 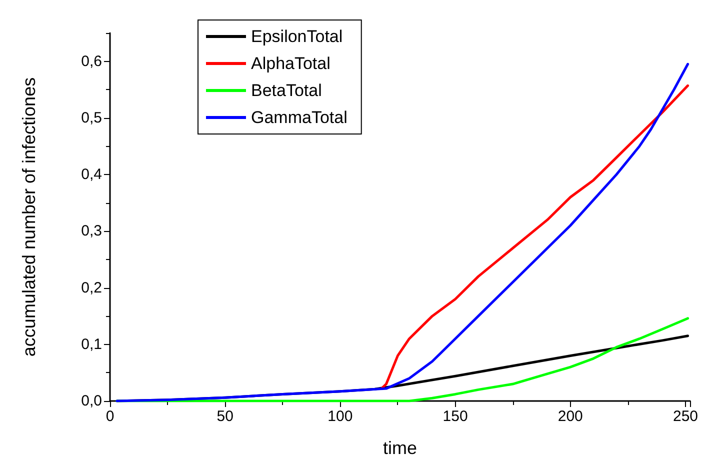 What do you see at coordinates (685, 416) in the screenshot?
I see `x-tick-label: 250` at bounding box center [685, 416].